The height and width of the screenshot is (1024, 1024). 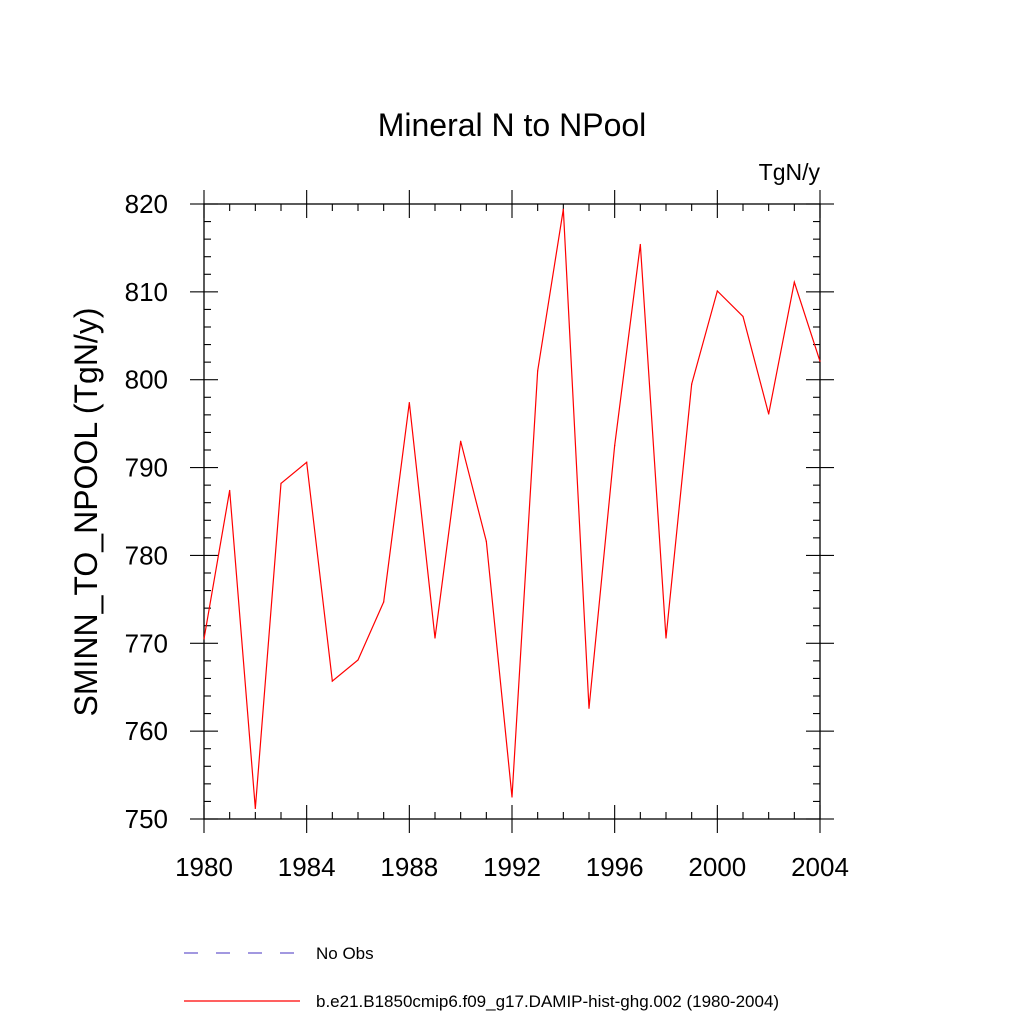 I want to click on y-axis-label: SMINN_TO_NPOOL (TgN/y), so click(x=86, y=512).